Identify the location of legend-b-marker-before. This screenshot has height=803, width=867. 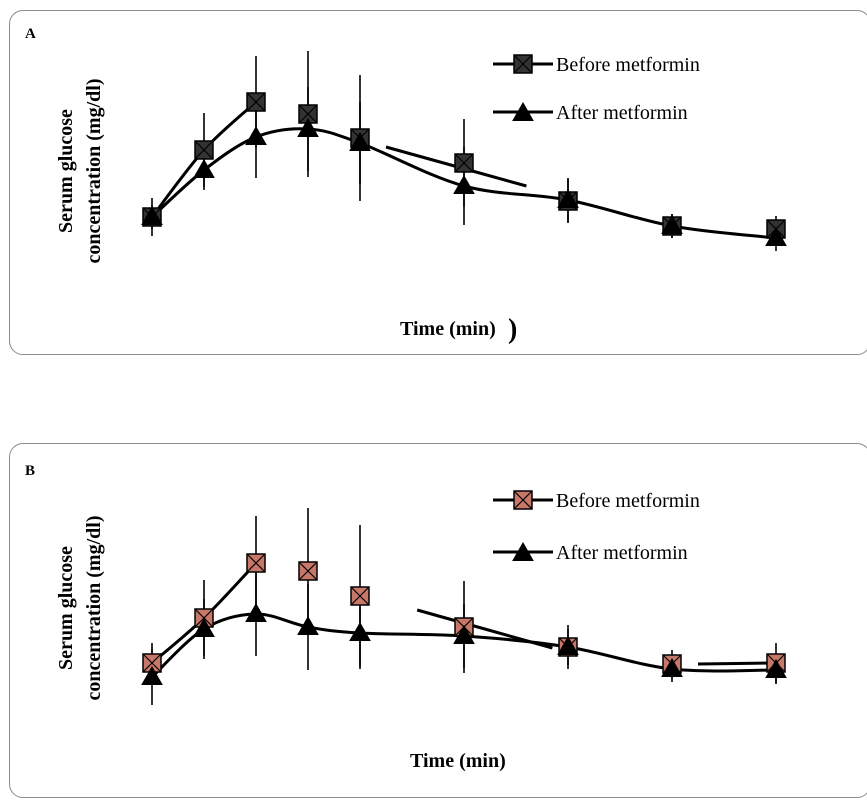
(523, 500).